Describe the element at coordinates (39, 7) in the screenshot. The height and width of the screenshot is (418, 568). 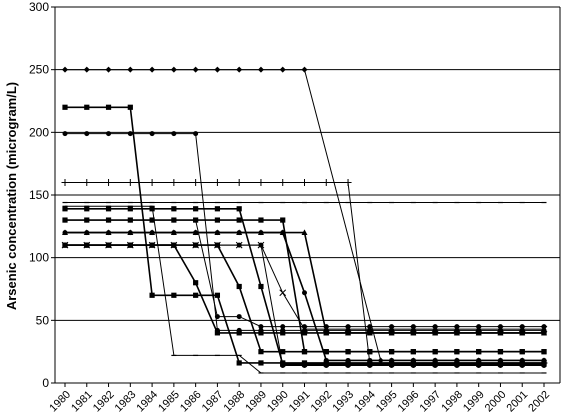
I see `y-tick-label-300: 300` at that location.